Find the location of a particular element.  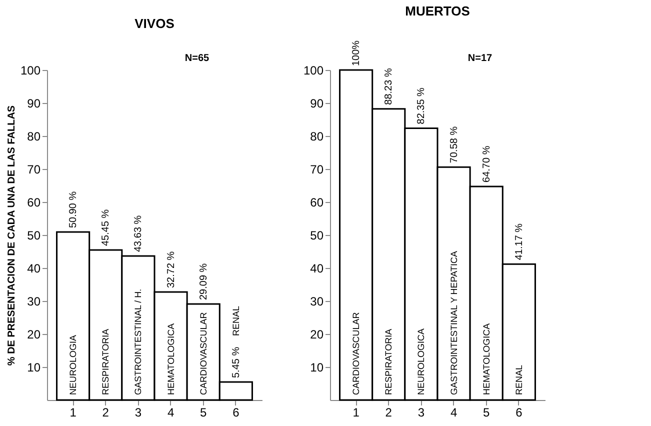

y-axis-title: % DE PRESENTACION DE CADA UNA DE LAS FALLAS is located at coordinates (12, 235).